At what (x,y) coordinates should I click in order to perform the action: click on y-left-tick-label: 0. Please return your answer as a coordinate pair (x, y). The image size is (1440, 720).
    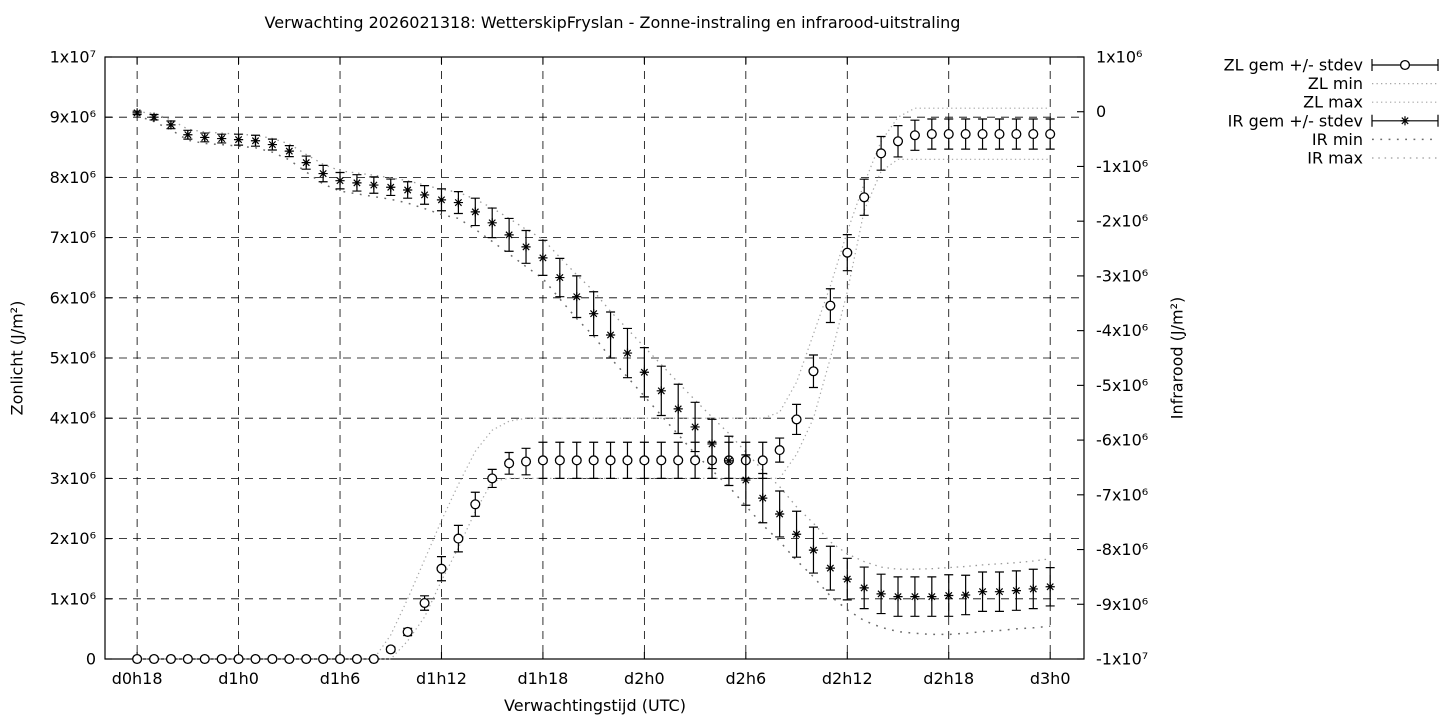
    Looking at the image, I should click on (91, 659).